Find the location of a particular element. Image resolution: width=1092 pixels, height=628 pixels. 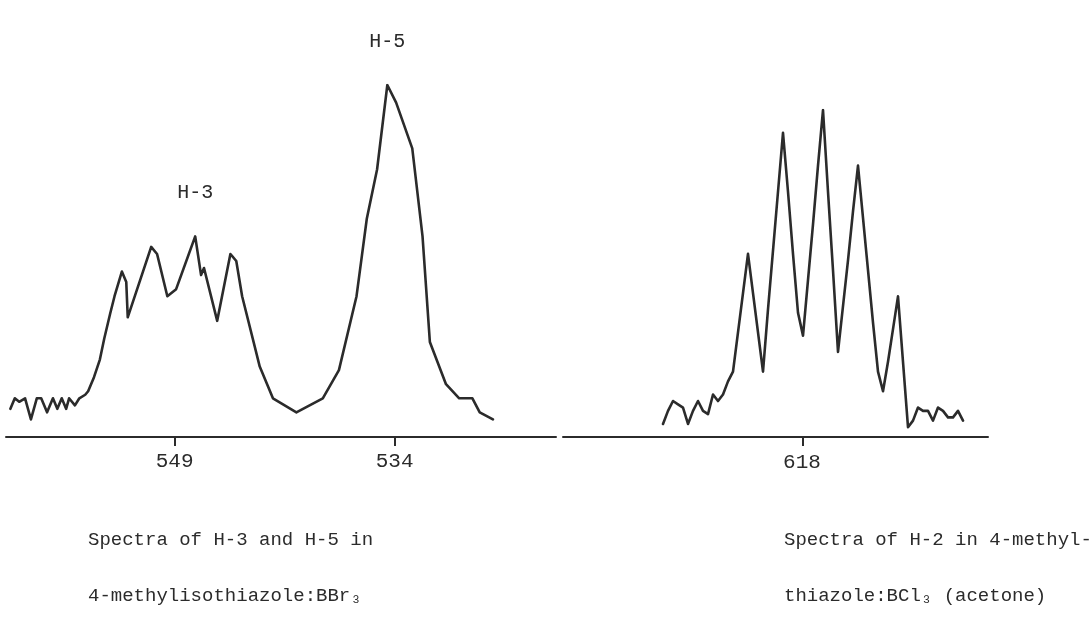

text: Spectra of H-3 and H-5 in 4-methylisothiazole:BBr₃ is located at coordinates (231, 568).